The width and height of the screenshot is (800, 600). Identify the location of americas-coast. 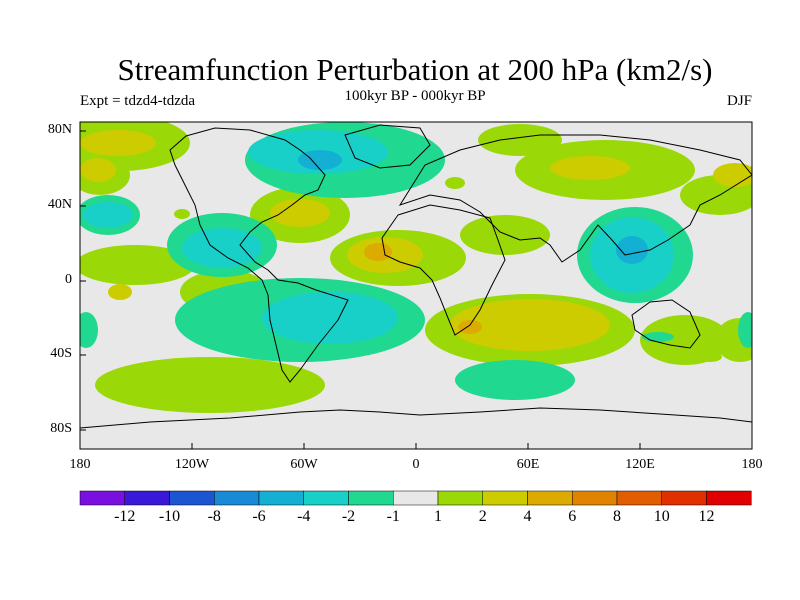
(259, 255).